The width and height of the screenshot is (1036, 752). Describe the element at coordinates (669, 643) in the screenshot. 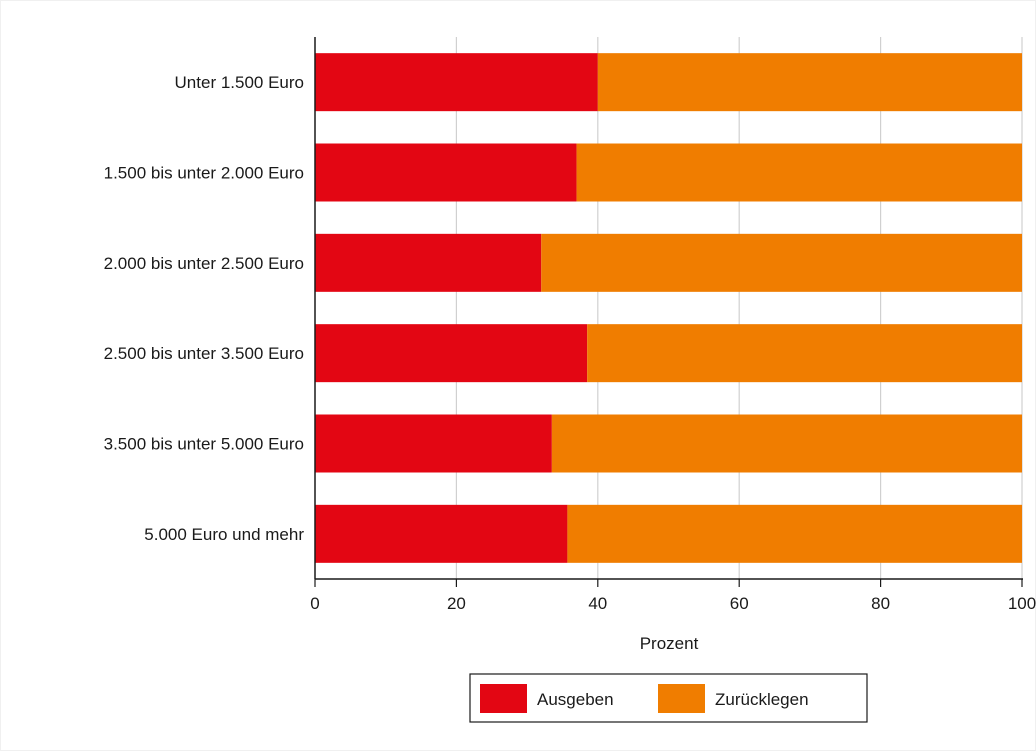

I see `x-axis-title: Prozent` at that location.